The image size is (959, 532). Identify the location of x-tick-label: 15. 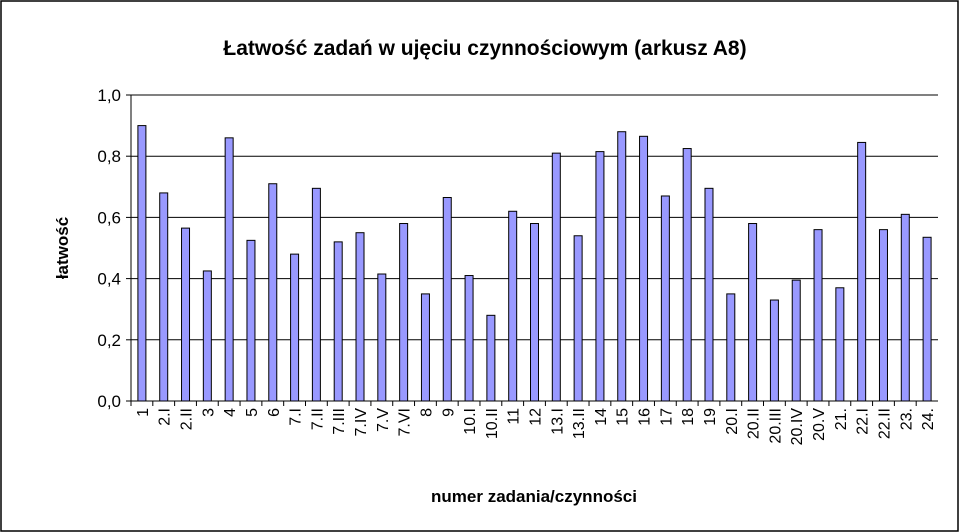
(623, 417).